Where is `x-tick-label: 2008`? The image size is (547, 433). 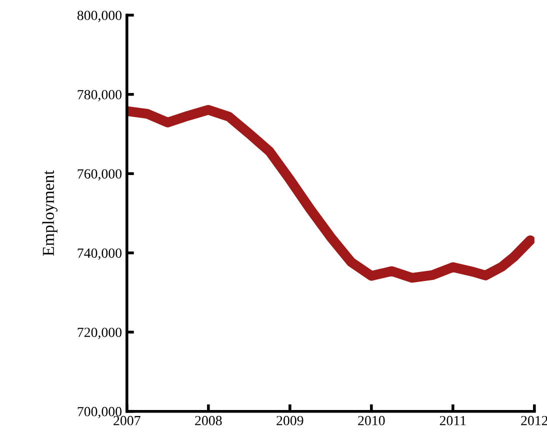 x-tick-label: 2008 is located at coordinates (208, 421).